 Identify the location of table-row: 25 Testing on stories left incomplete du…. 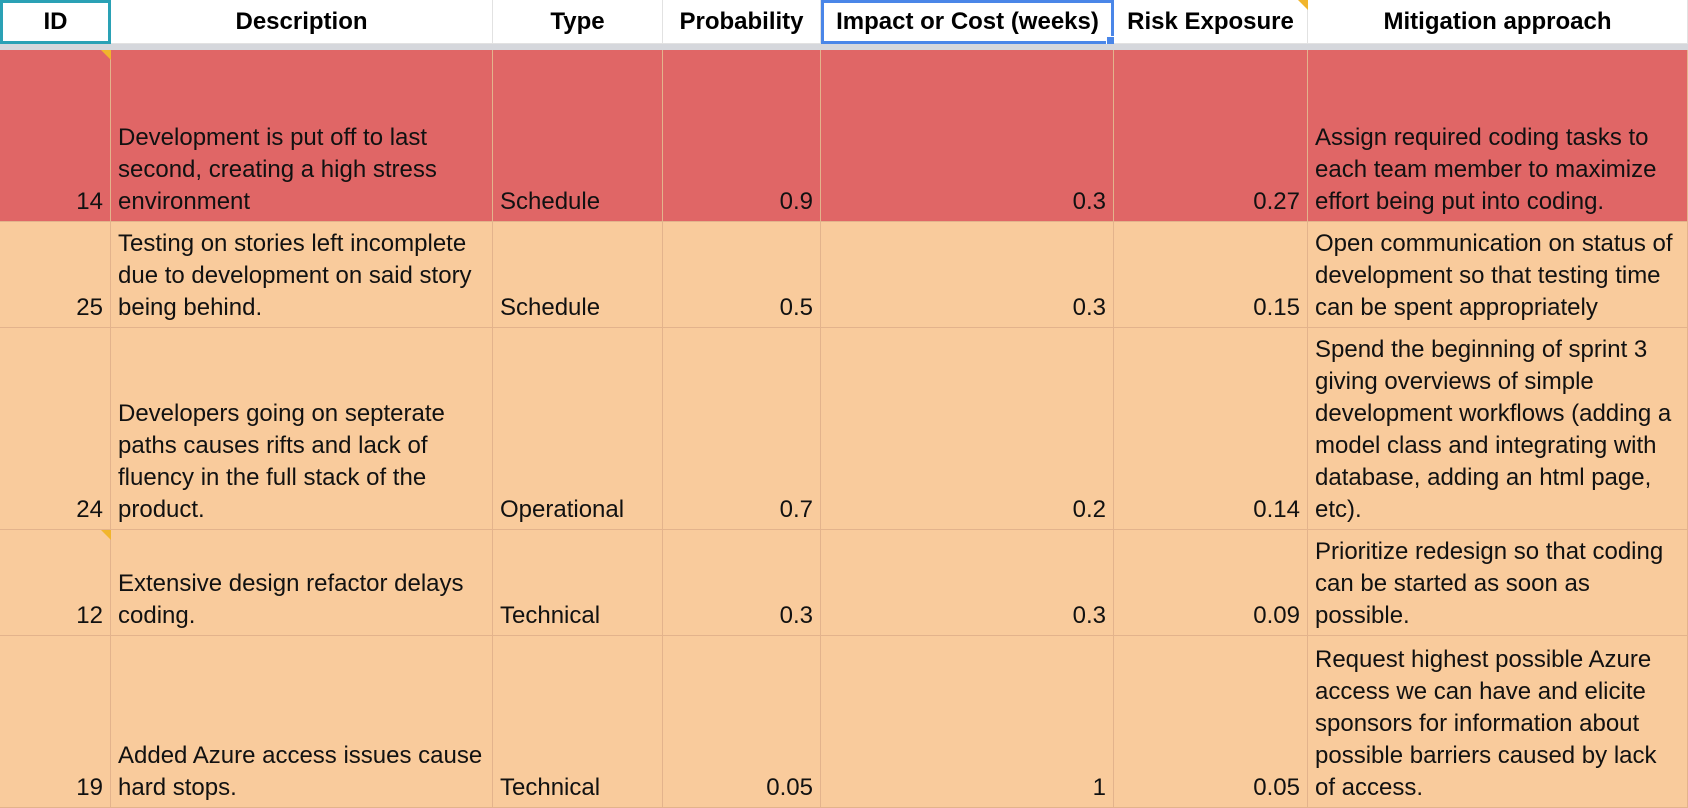
(844, 275).